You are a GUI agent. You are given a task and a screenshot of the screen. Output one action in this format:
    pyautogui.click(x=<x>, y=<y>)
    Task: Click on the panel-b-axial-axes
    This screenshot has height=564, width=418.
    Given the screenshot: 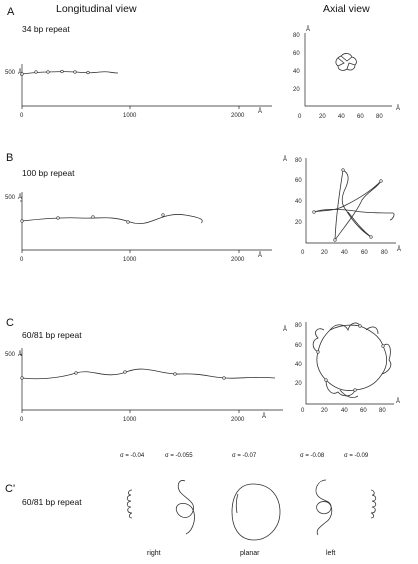 What is the action you would take?
    pyautogui.click(x=350, y=201)
    